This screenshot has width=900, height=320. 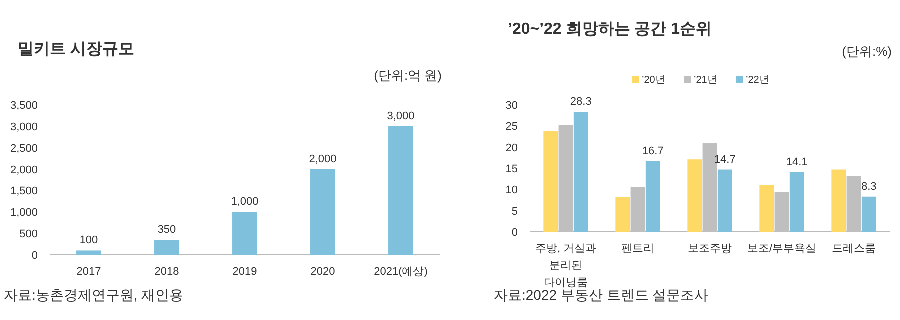 I want to click on y-tick-label: 25, so click(x=512, y=127).